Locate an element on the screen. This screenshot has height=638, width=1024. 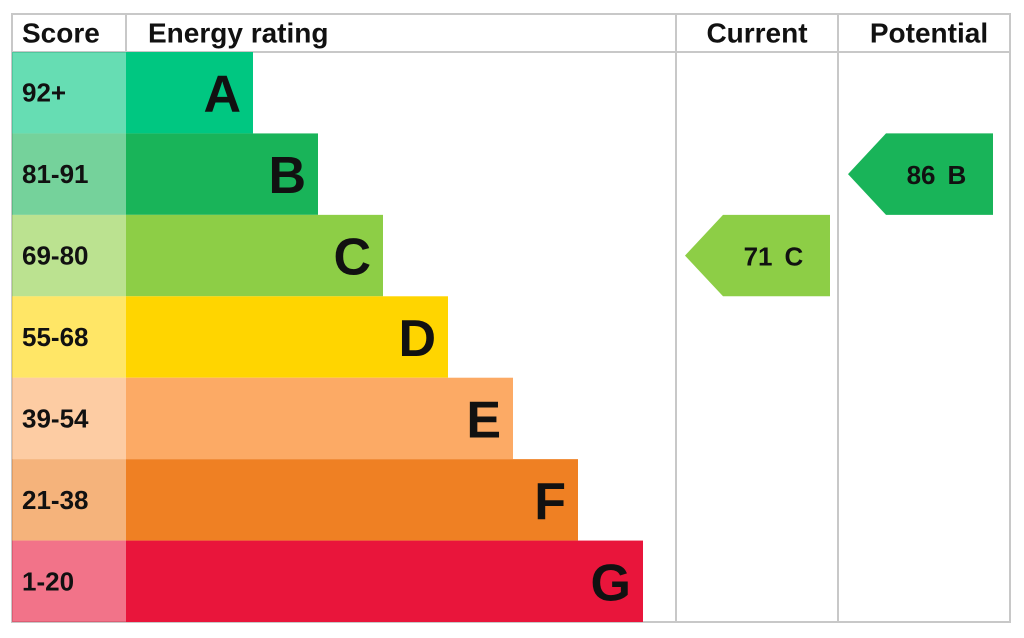
potential-score: 86 is located at coordinates (921, 175).